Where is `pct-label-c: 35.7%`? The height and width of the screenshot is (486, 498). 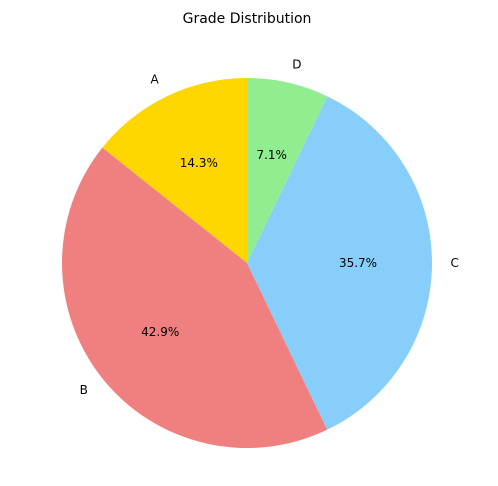 pct-label-c: 35.7% is located at coordinates (358, 263).